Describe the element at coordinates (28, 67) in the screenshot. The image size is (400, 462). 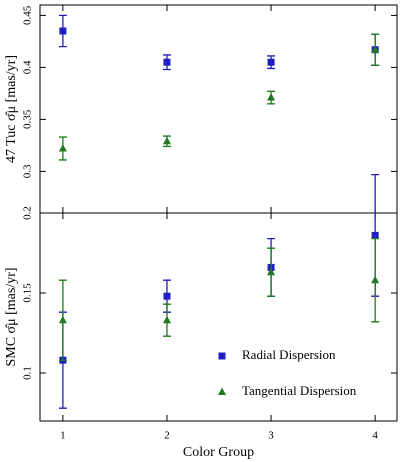
I see `y-tick-label: 0.4` at that location.